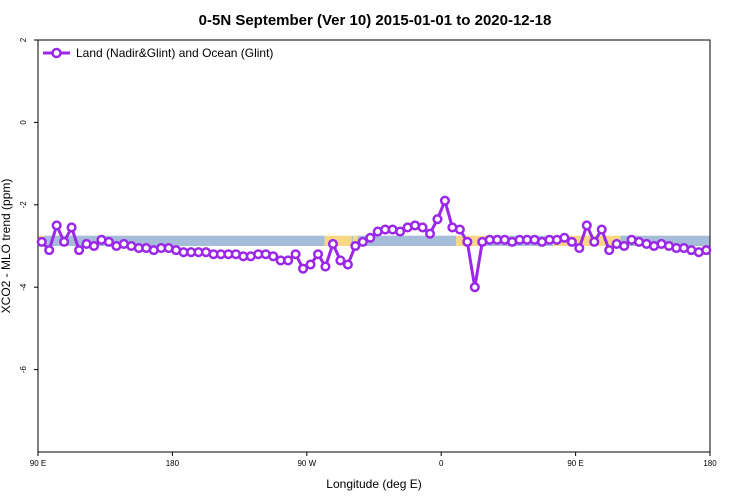  Describe the element at coordinates (174, 53) in the screenshot. I see `legend-entry-label: Land (Nadir&Glint) and Ocean (Glint)` at that location.